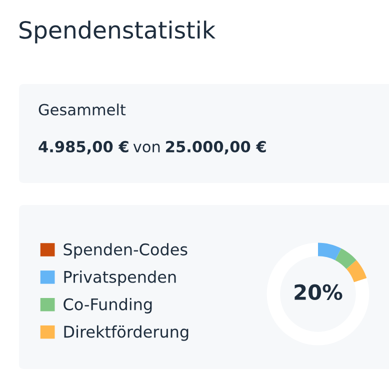  I want to click on text: Gesammelt, so click(82, 110).